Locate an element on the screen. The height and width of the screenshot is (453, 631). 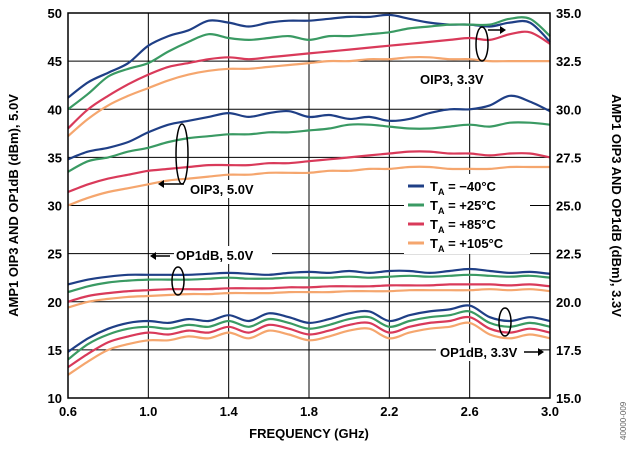
y-left-tick-label: 35 is located at coordinates (55, 157).